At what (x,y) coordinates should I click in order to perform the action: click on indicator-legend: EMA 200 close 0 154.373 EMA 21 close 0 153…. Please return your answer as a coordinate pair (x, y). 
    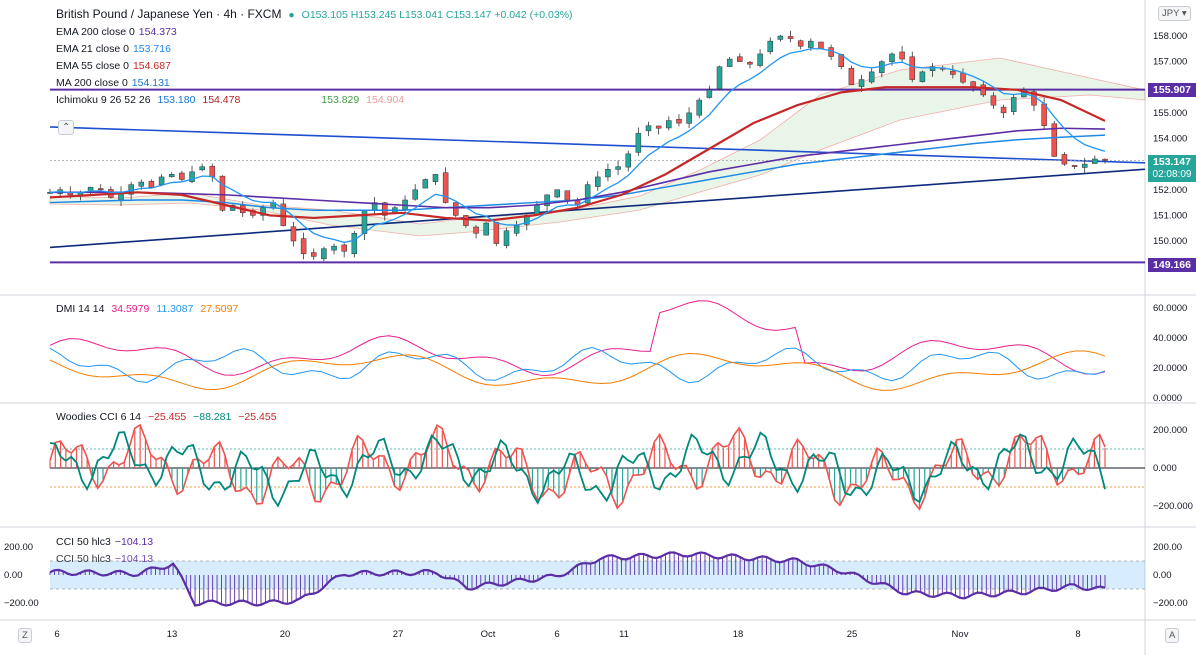
    Looking at the image, I should click on (232, 66).